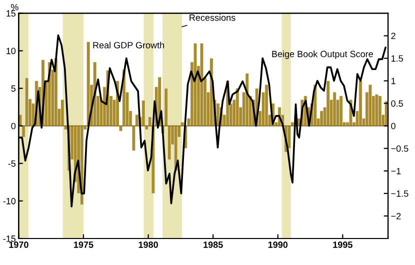 This screenshot has width=415, height=265. I want to click on x-tick-label: 1980, so click(148, 245).